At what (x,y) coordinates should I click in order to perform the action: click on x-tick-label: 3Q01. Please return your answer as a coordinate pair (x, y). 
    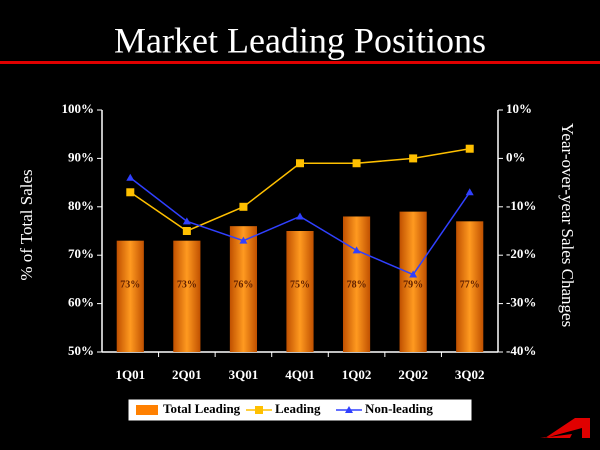
    Looking at the image, I should click on (244, 374).